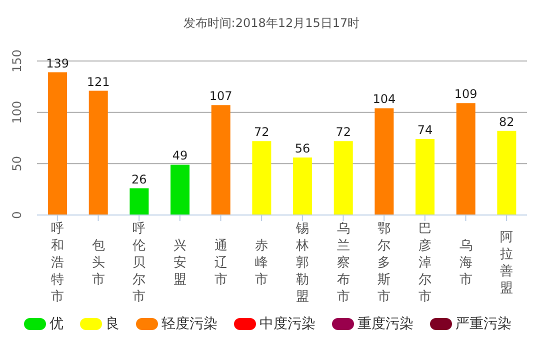 This screenshot has width=543, height=345. Describe the element at coordinates (17, 215) in the screenshot. I see `y-tick-label: 0` at that location.